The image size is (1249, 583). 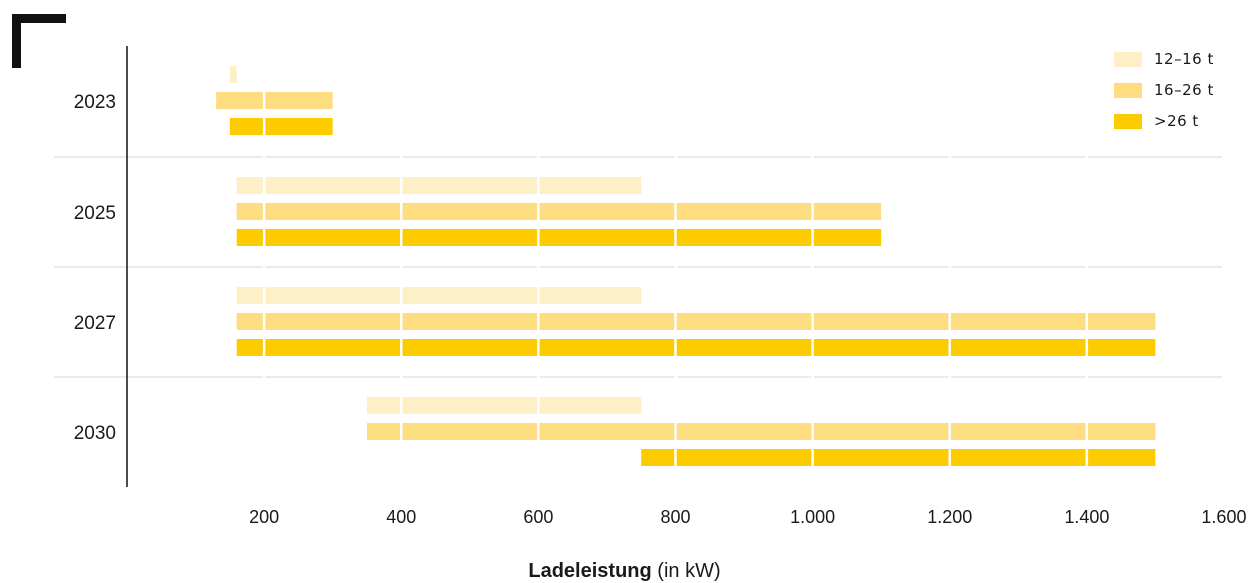 I want to click on y-tick-label-2025: 2025, so click(x=95, y=213).